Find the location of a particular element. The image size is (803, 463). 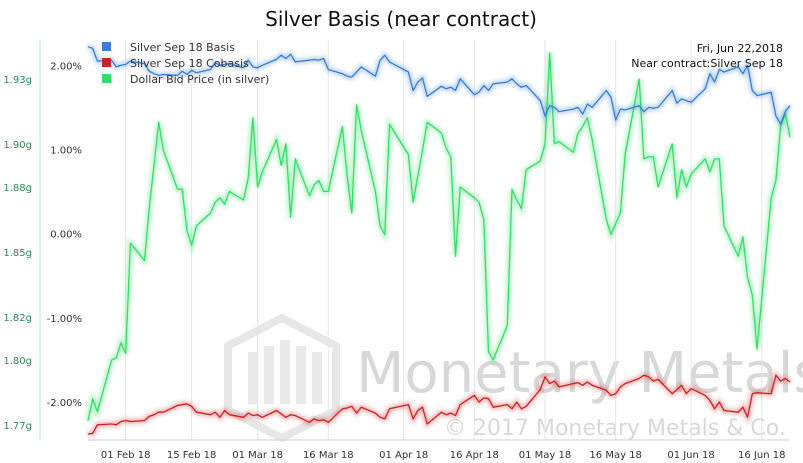

left-tick-label: 1.82g is located at coordinates (17, 318).